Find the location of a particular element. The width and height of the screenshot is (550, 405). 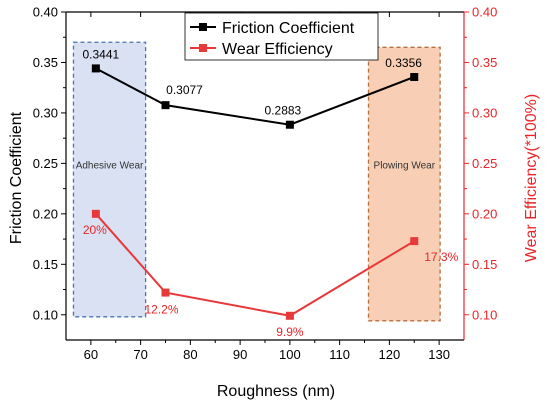

series-1-data-label: 0.2883 is located at coordinates (283, 111).